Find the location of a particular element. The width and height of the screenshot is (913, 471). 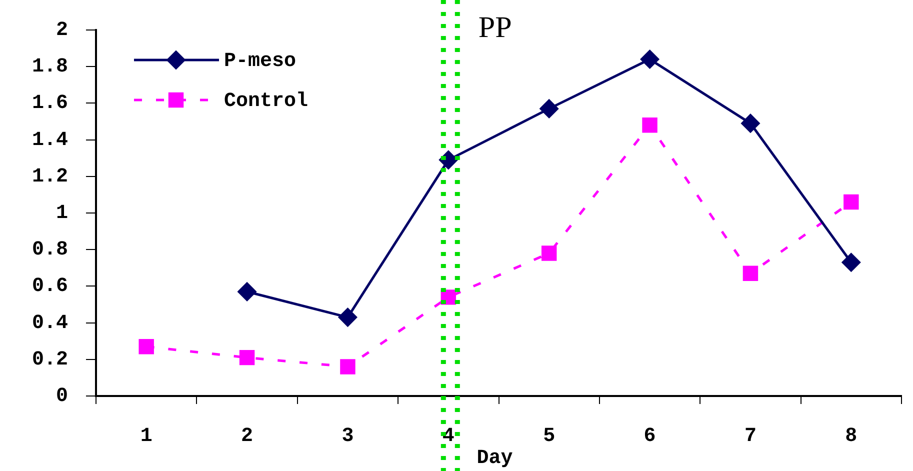

x-tick-label: 7 is located at coordinates (750, 436).